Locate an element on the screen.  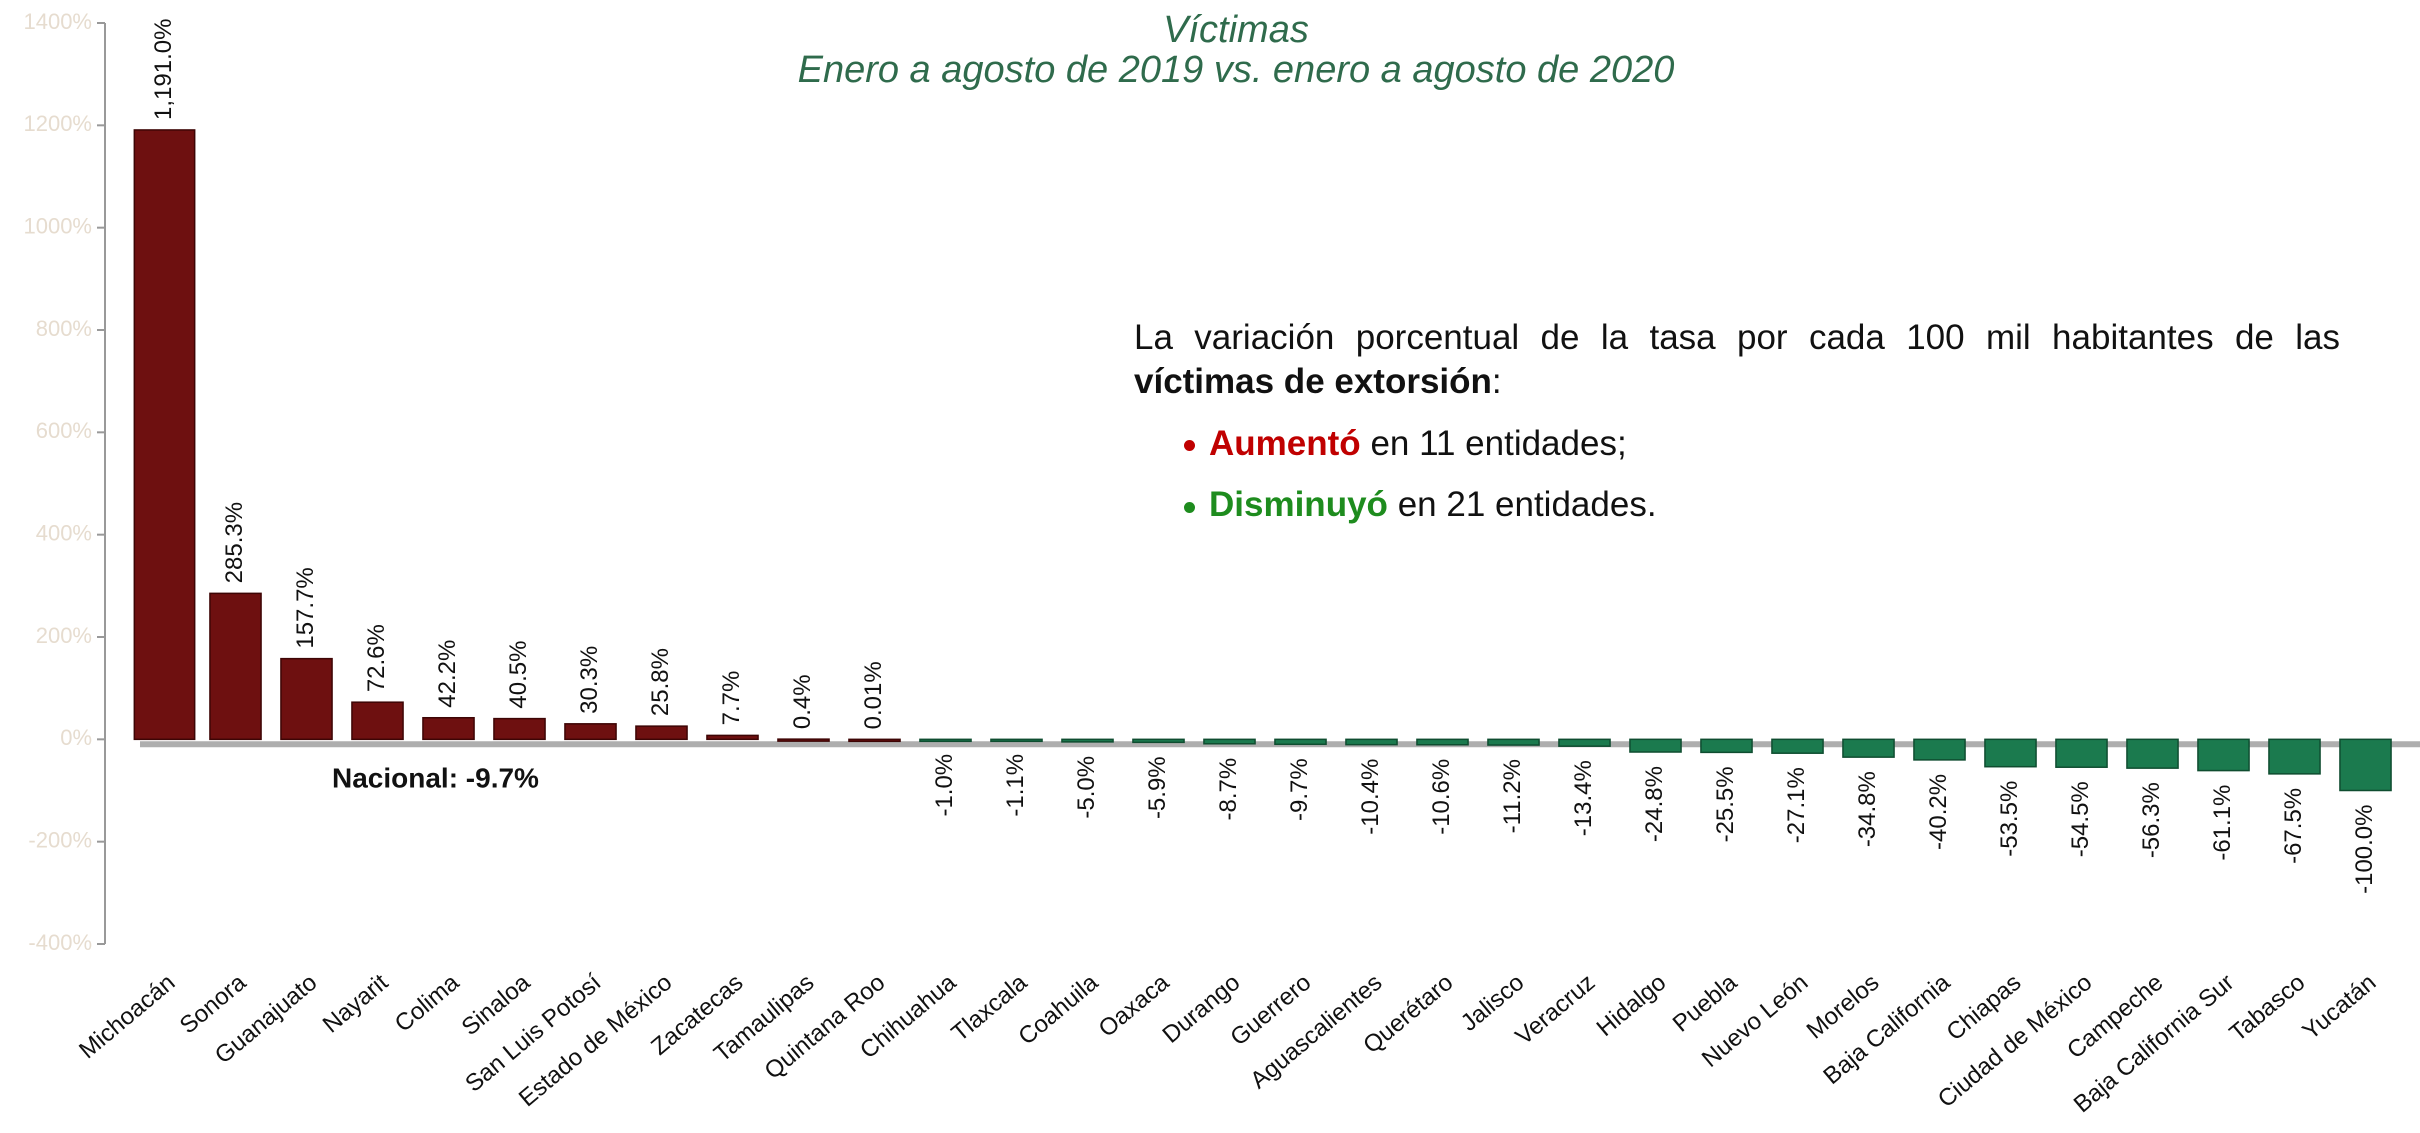
value-label: -61.1% is located at coordinates (2222, 823).